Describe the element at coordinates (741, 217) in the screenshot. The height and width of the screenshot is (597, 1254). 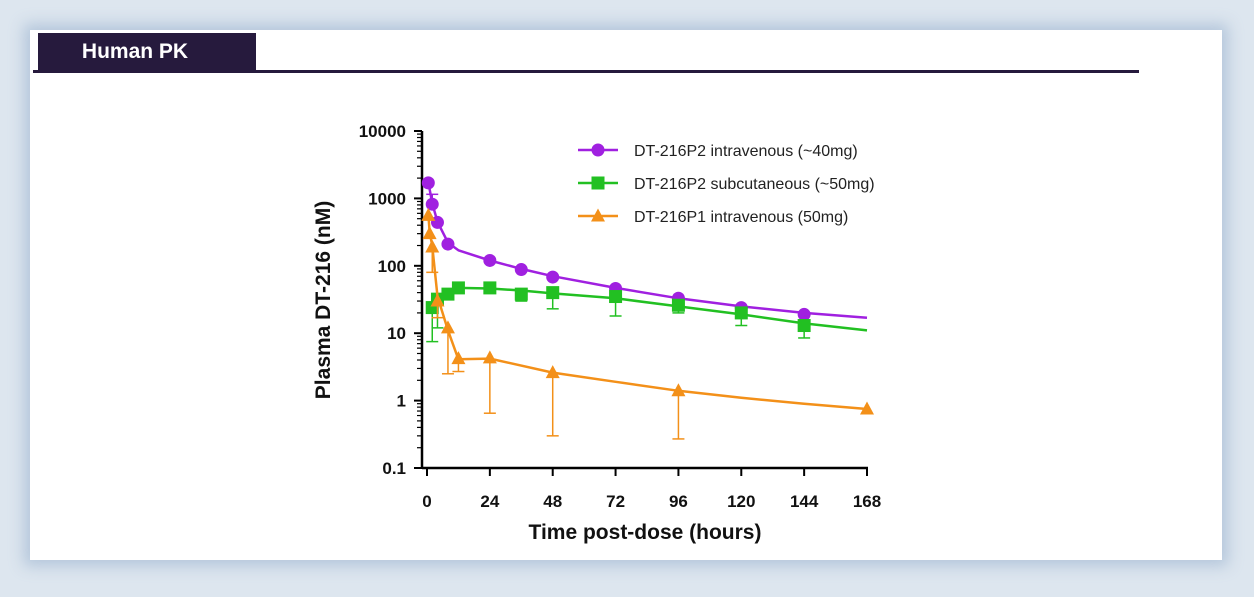
I see `legend-label: DT-216P1 intravenous (50mg)` at that location.